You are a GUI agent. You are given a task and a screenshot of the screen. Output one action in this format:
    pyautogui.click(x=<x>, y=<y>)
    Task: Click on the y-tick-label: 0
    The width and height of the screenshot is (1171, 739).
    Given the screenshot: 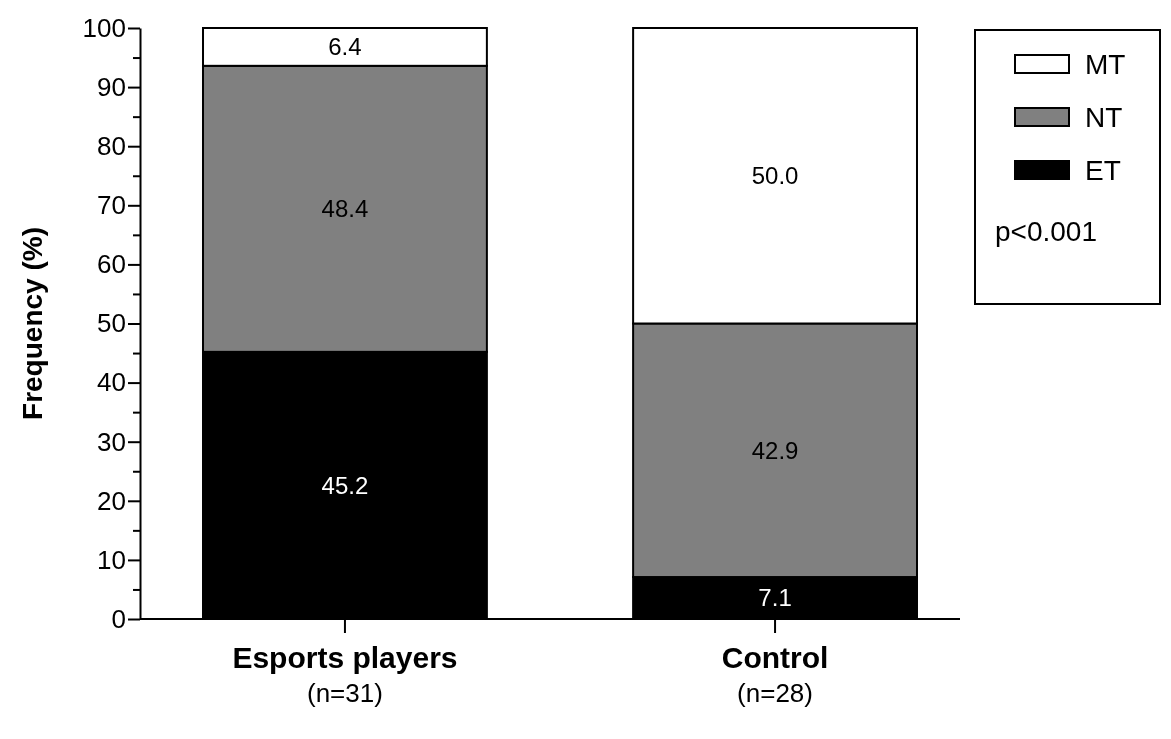 What is the action you would take?
    pyautogui.click(x=118, y=618)
    